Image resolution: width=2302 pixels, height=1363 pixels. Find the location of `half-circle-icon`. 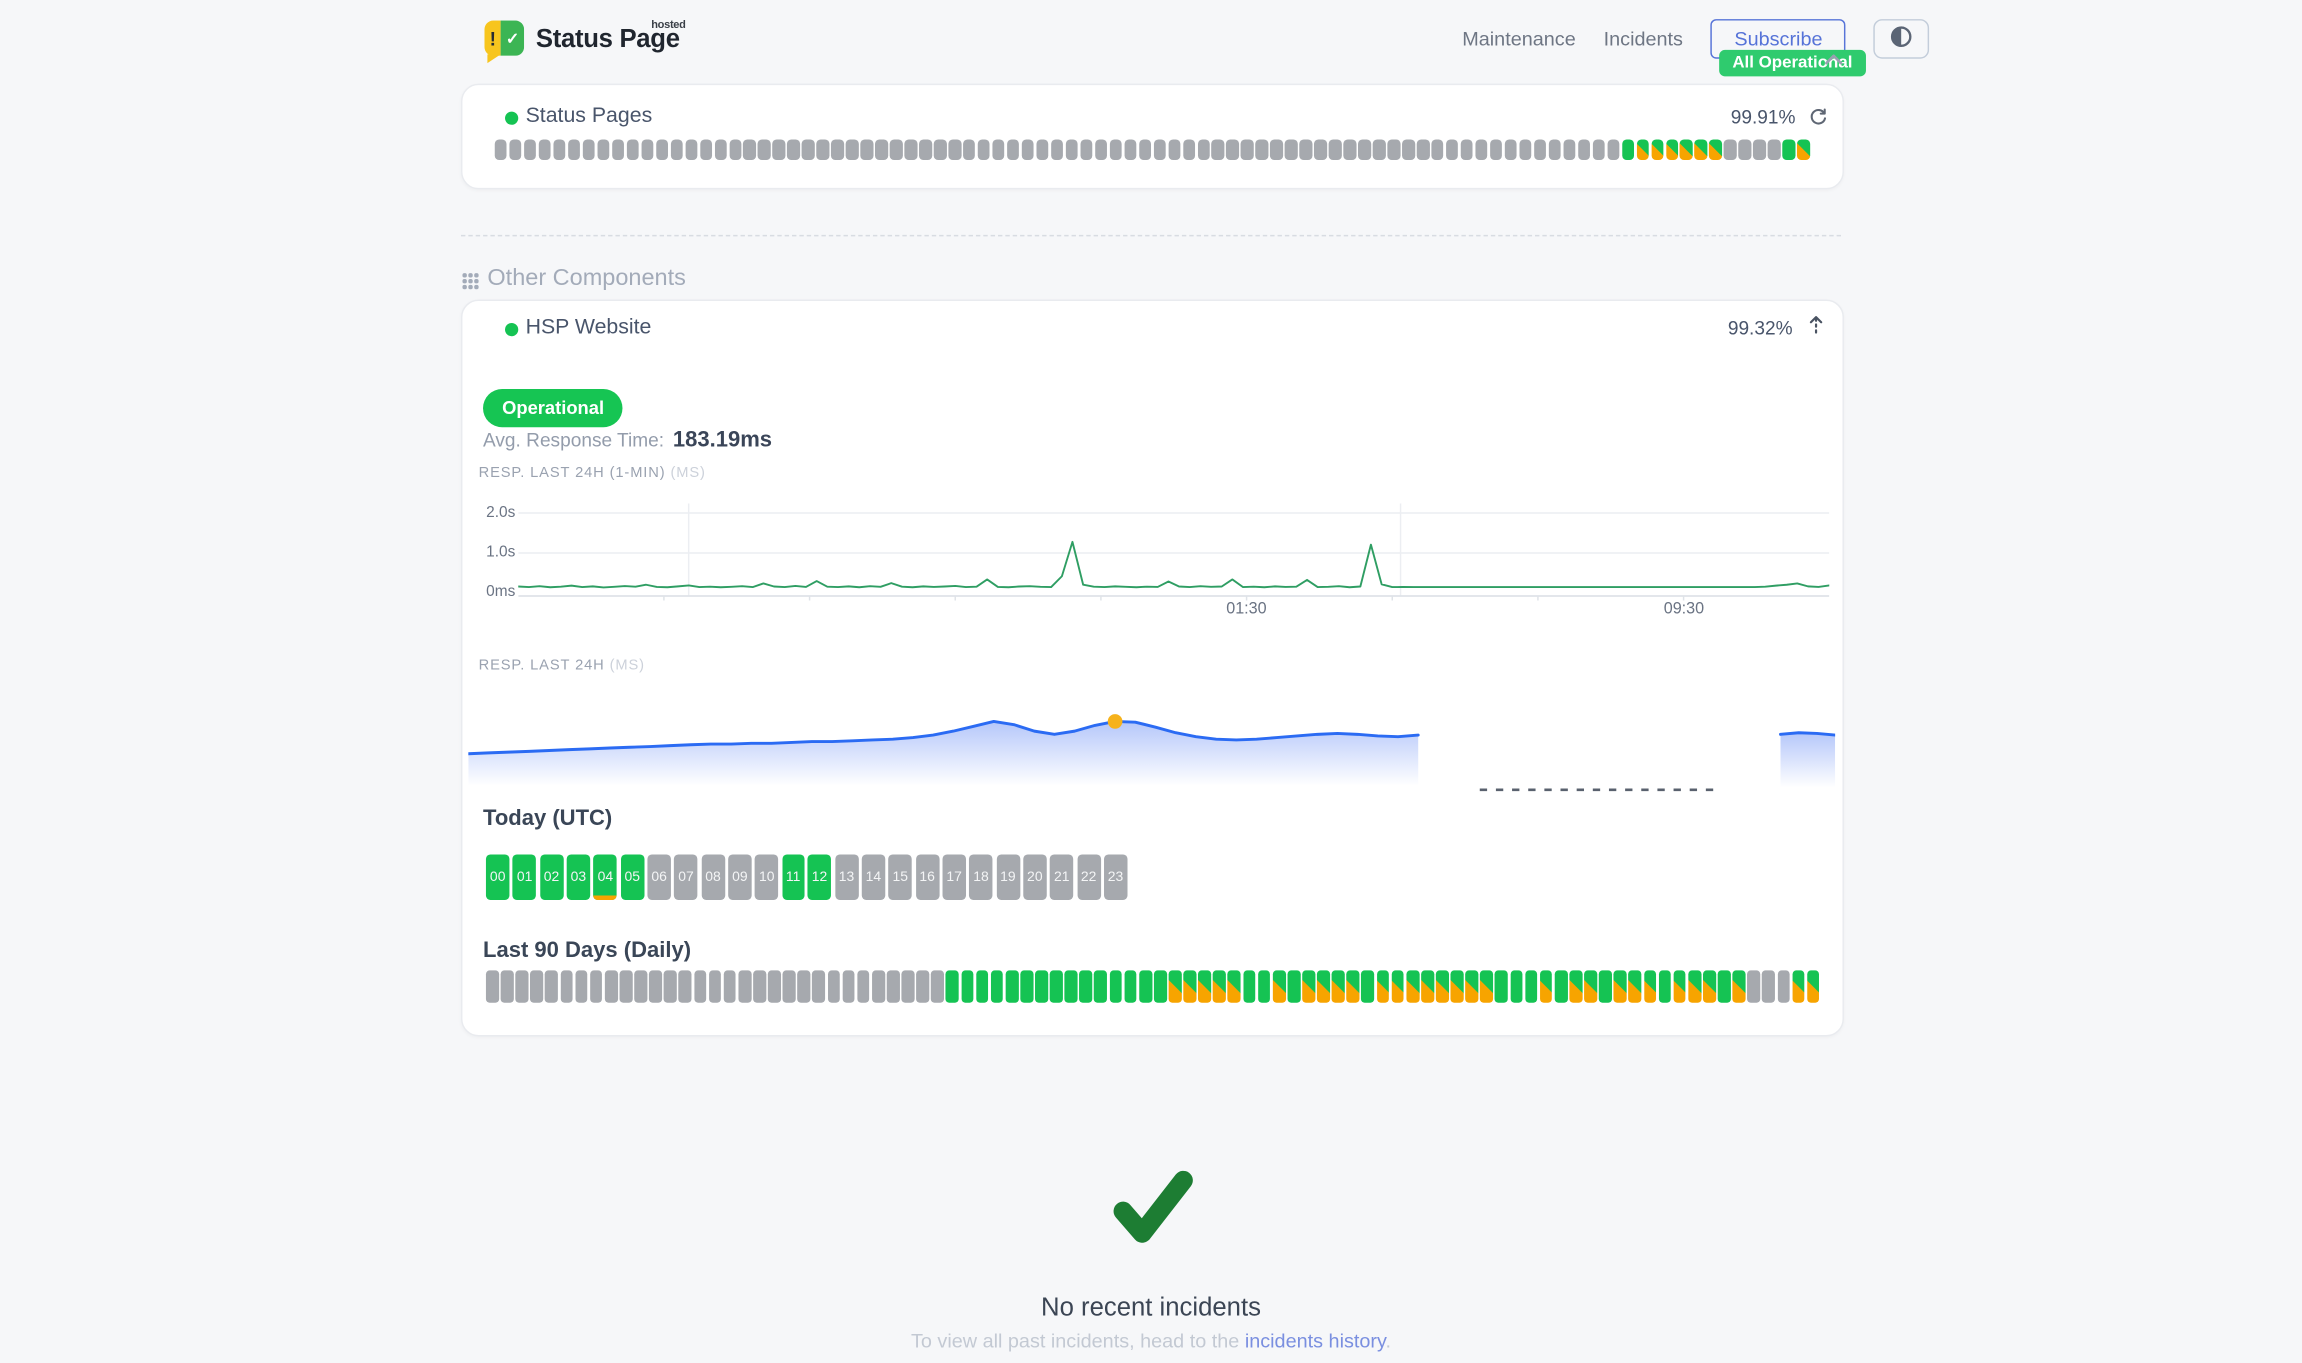

half-circle-icon is located at coordinates (1901, 38).